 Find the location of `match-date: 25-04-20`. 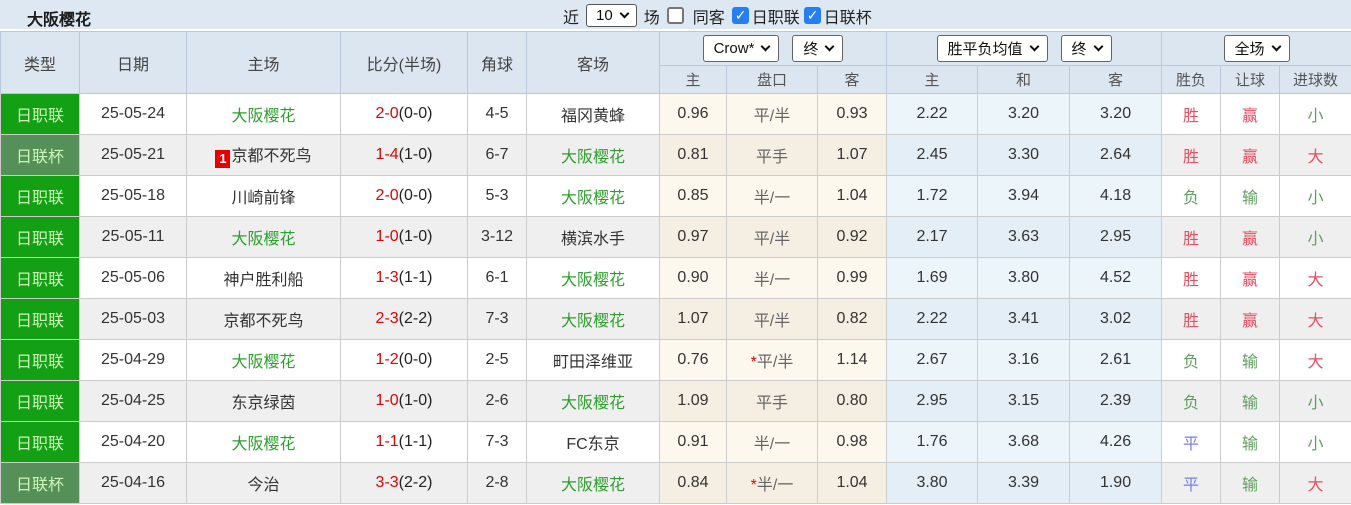

match-date: 25-04-20 is located at coordinates (133, 442).